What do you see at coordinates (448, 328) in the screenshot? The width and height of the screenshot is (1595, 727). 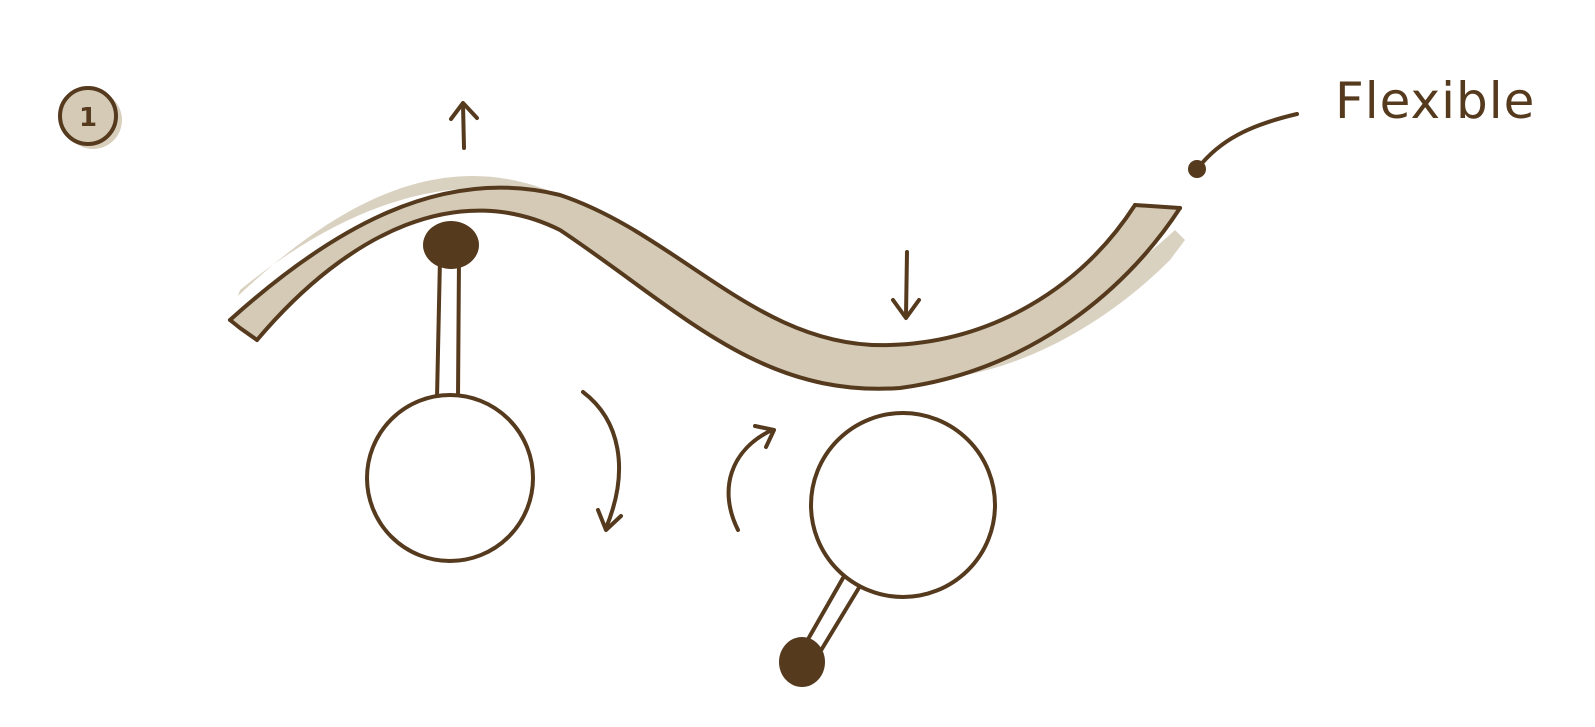 I see `left-rod` at bounding box center [448, 328].